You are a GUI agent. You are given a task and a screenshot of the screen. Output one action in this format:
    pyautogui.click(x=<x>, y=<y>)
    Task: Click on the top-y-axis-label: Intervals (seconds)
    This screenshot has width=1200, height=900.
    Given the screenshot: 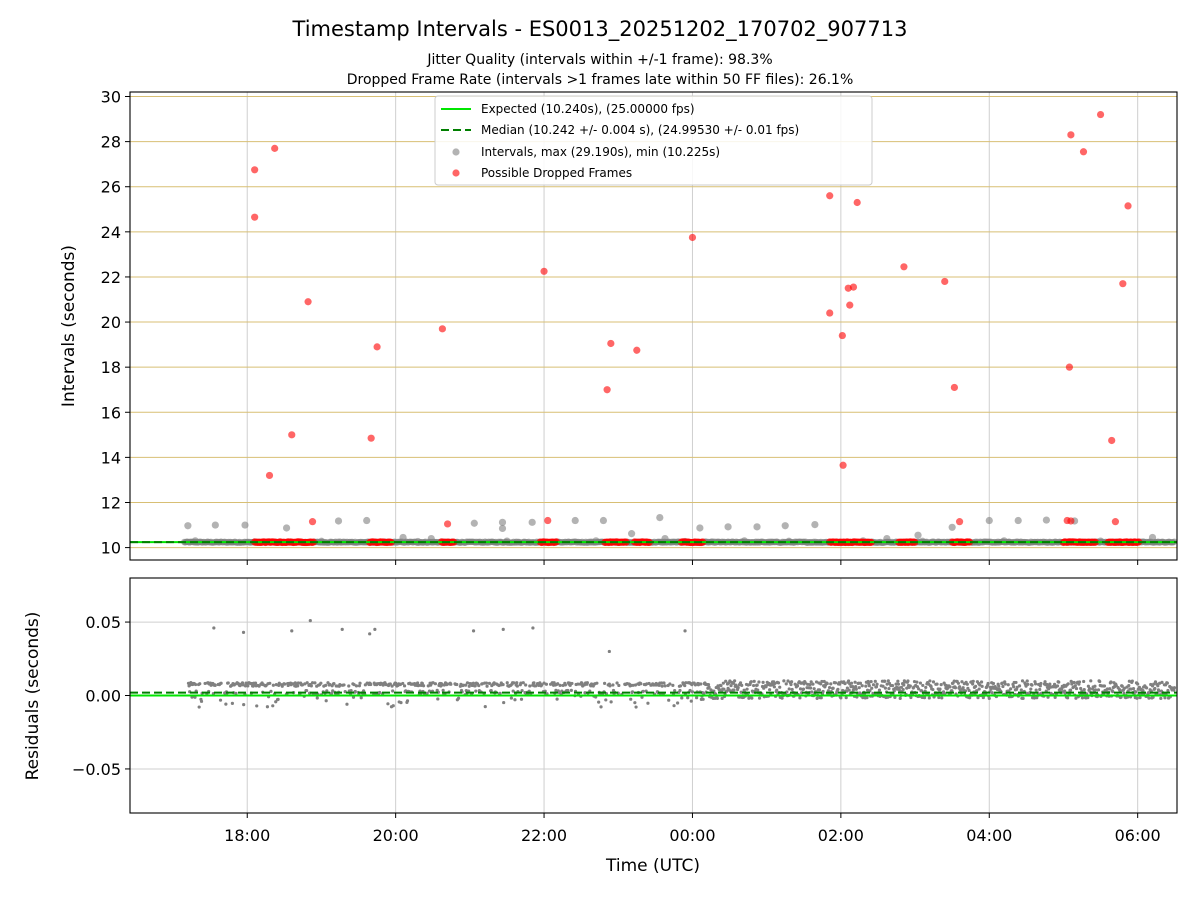 What is the action you would take?
    pyautogui.click(x=69, y=326)
    